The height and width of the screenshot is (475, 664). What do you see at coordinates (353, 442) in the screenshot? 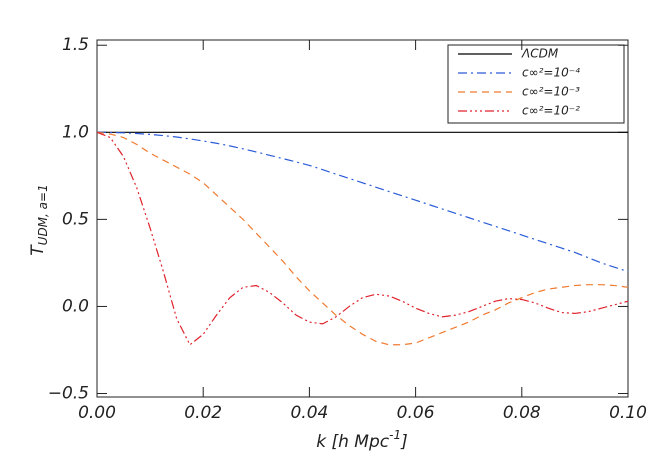
I see `x-label-main: k [h Mpc` at bounding box center [353, 442].